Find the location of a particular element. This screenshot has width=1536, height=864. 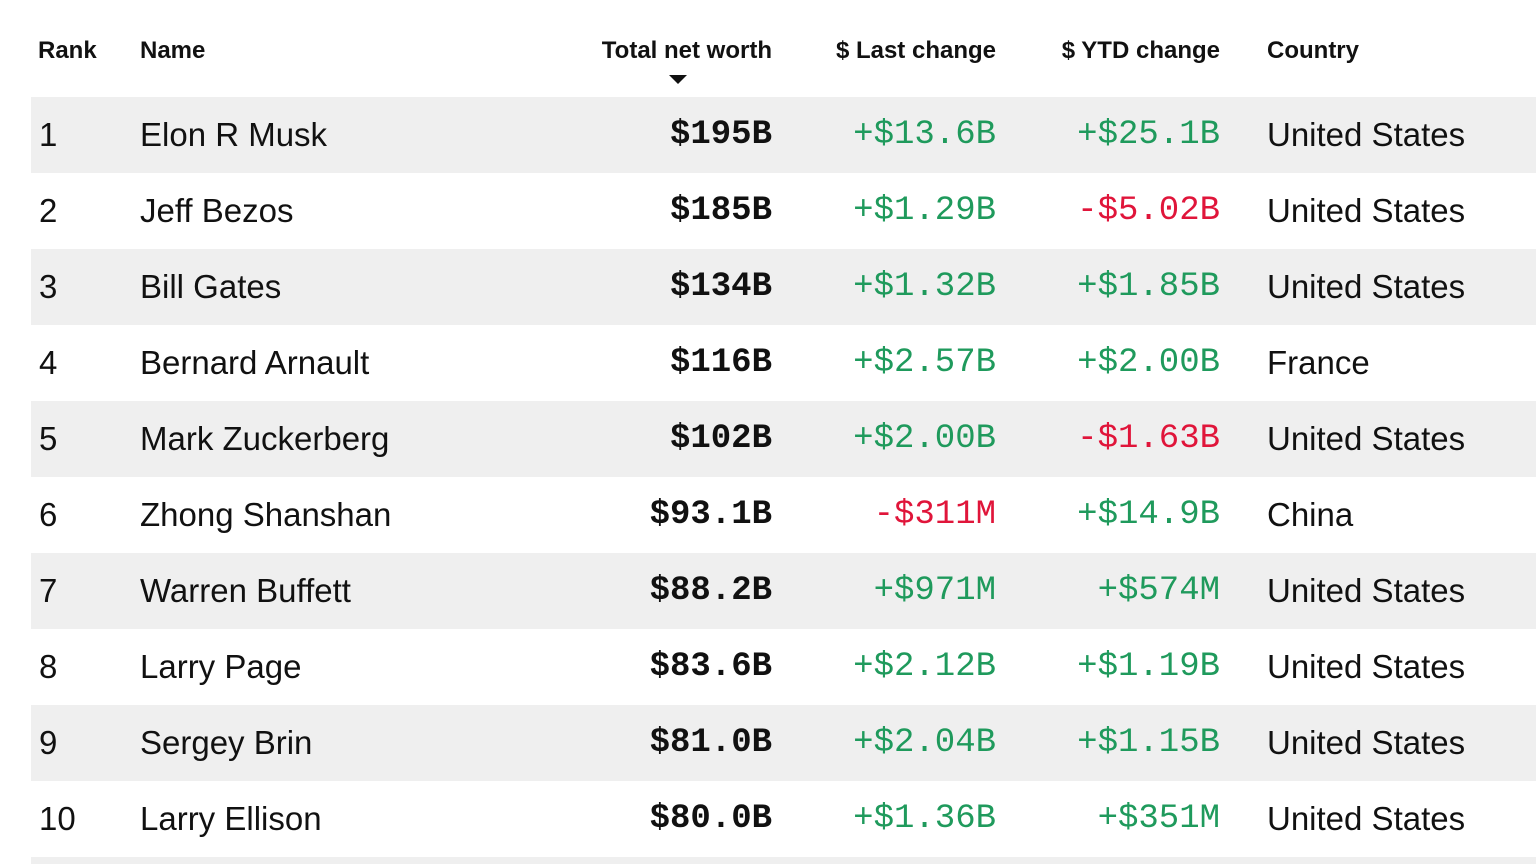

rank-cell: 5 is located at coordinates (48, 438).